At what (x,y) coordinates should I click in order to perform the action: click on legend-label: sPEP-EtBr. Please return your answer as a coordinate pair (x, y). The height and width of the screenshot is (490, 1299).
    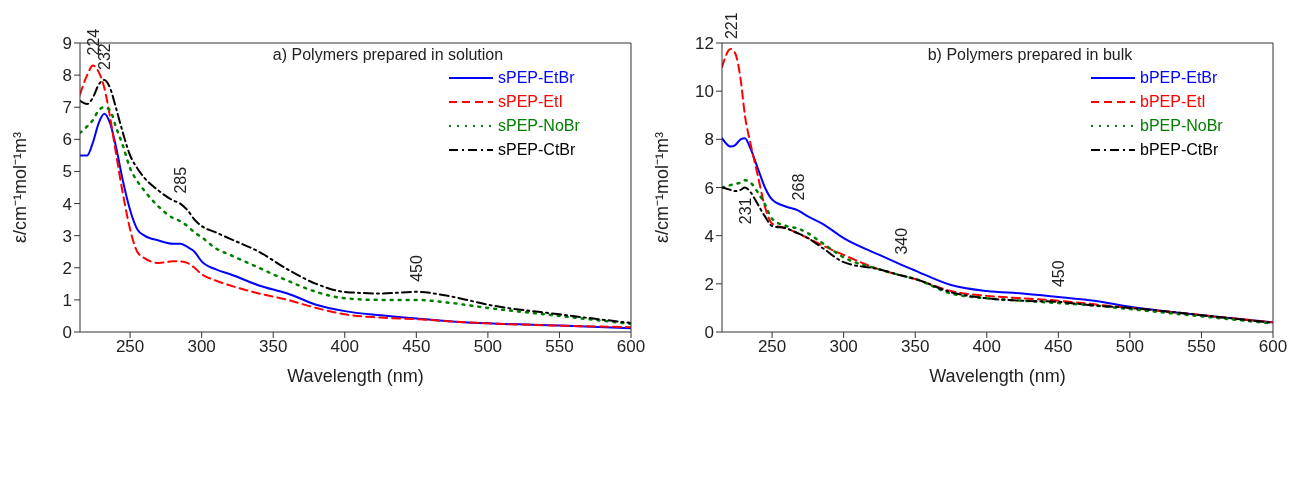
    Looking at the image, I should click on (536, 78).